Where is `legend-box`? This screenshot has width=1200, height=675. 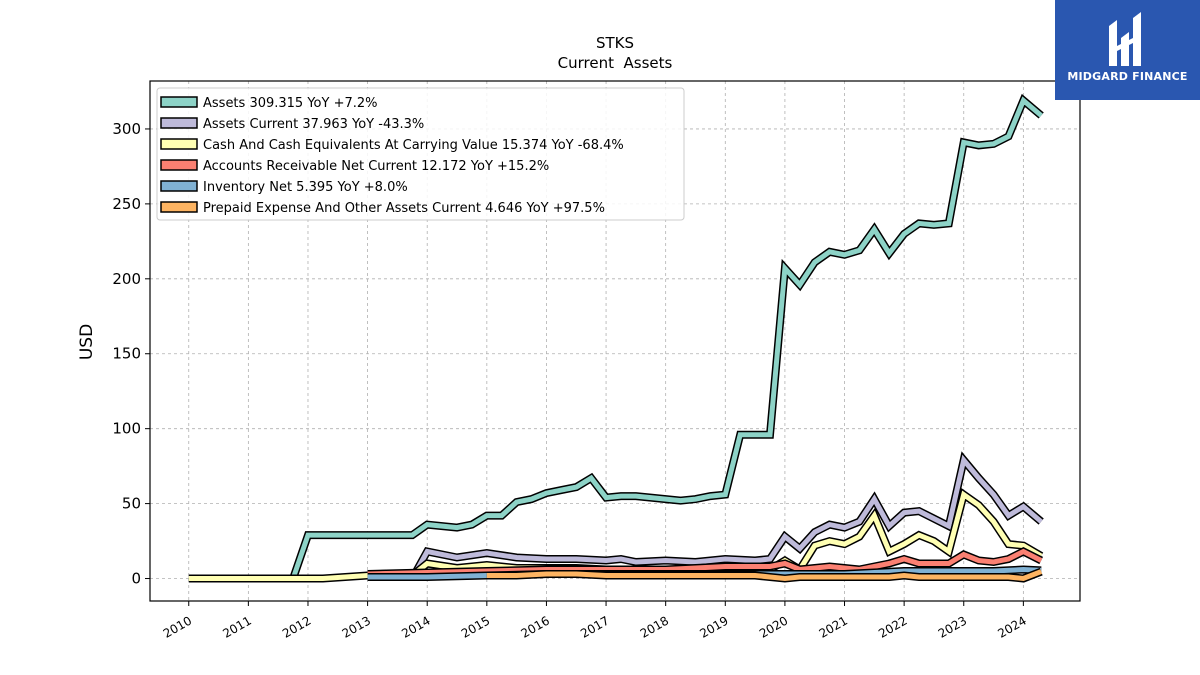 legend-box is located at coordinates (420, 154).